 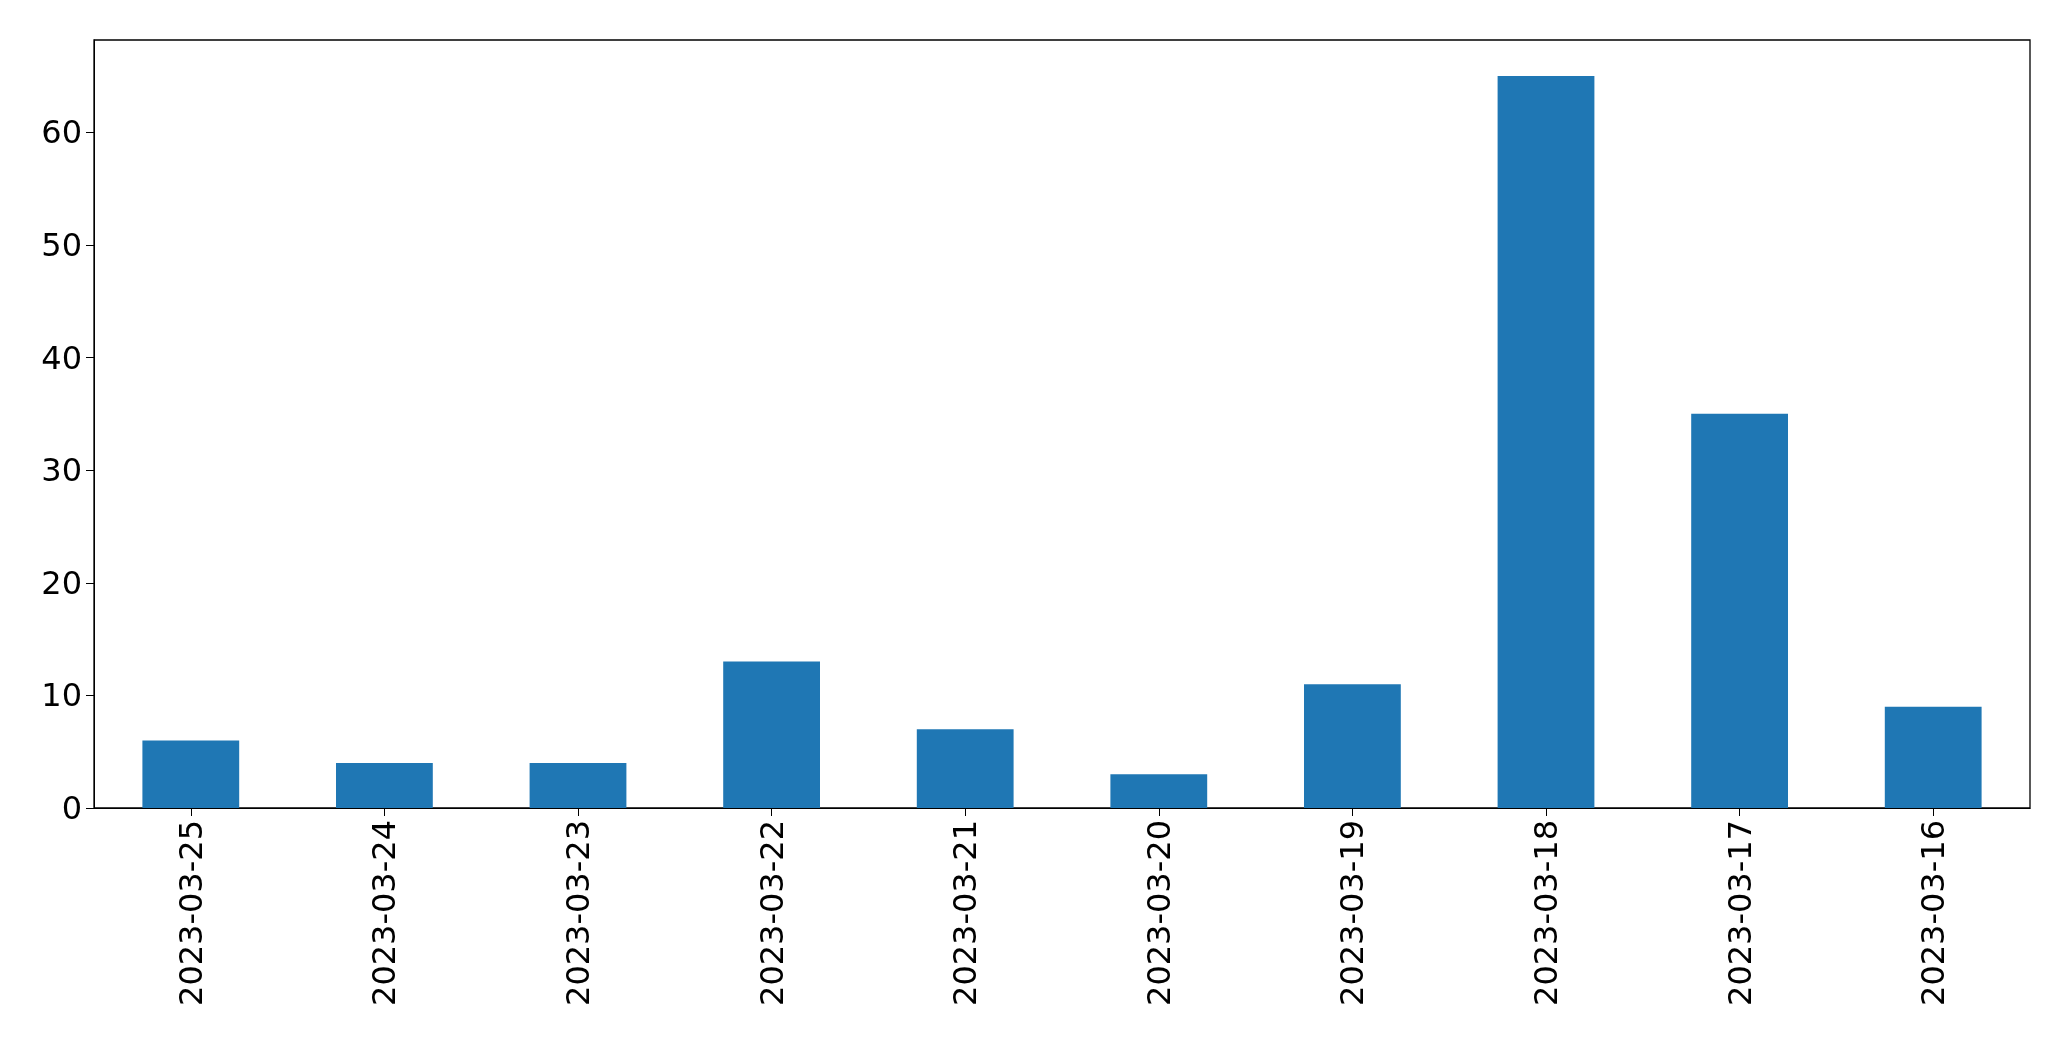 What do you see at coordinates (61, 582) in the screenshot?
I see `y-tick-label: 20` at bounding box center [61, 582].